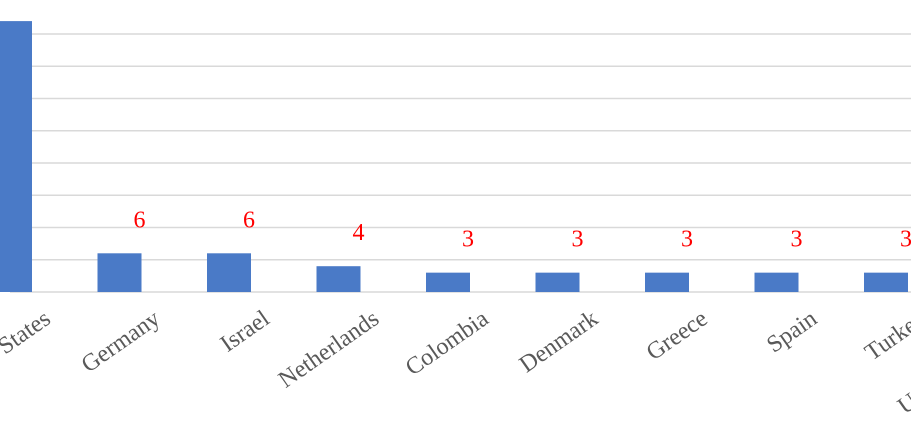 This screenshot has width=911, height=447. I want to click on x-tick-label: Israel, so click(245, 331).